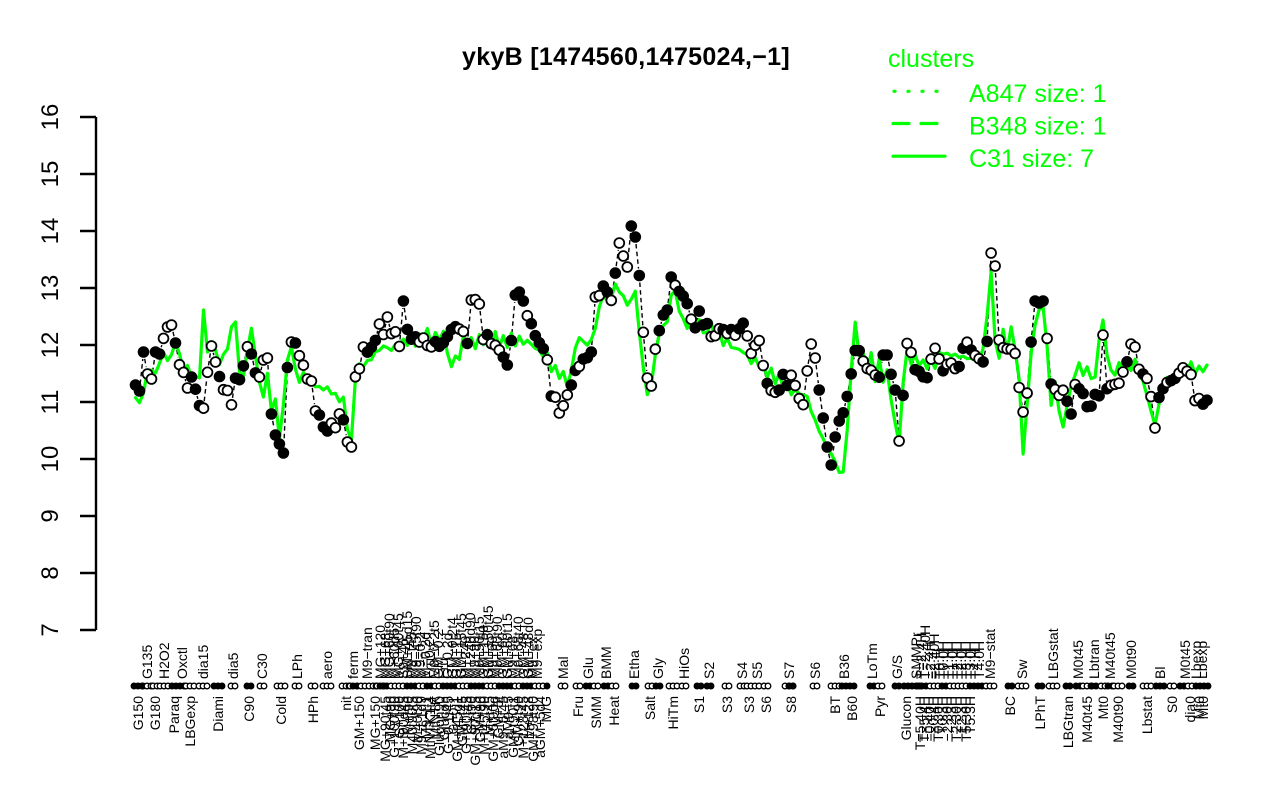  Describe the element at coordinates (966, 664) in the screenshot. I see `svg-text: T3.H` at that location.